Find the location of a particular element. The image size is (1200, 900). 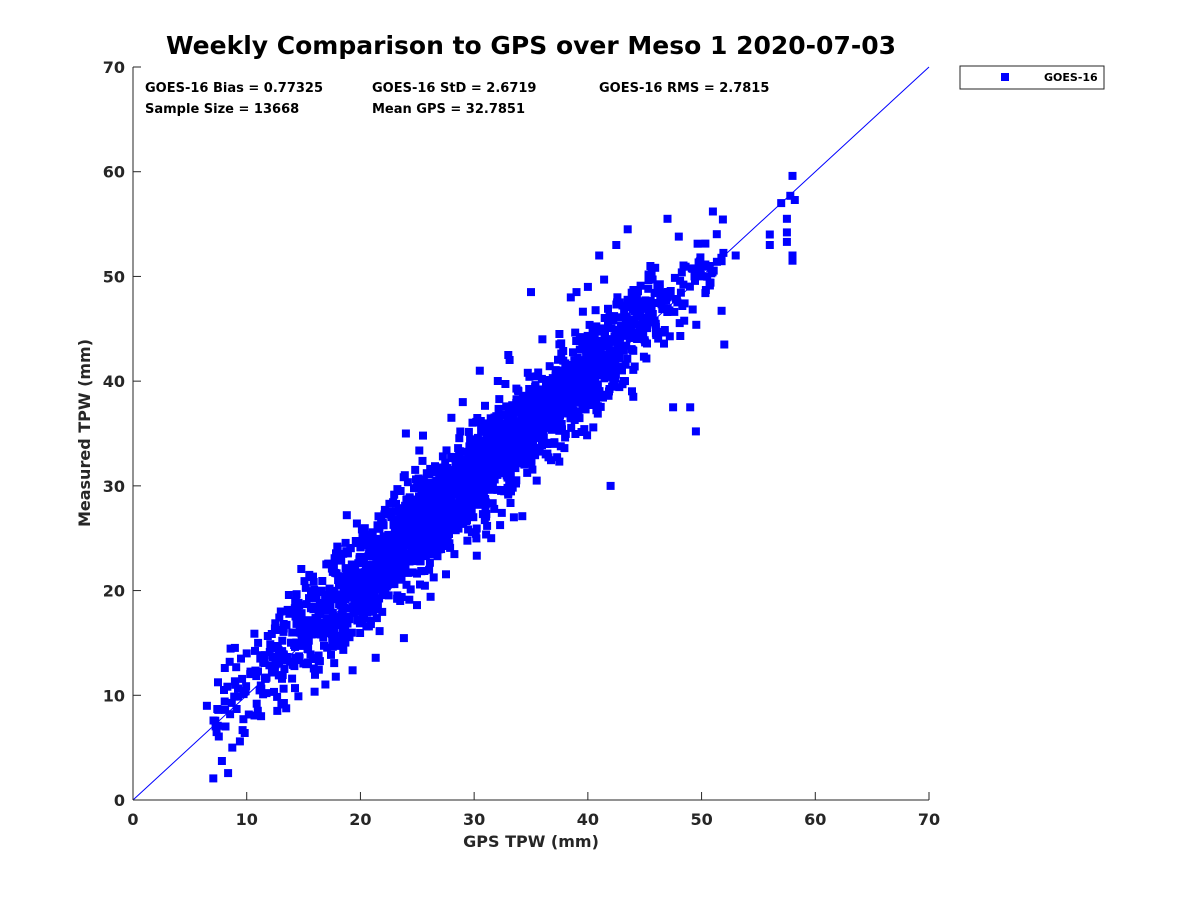

x-tick-label: 50 is located at coordinates (701, 819).